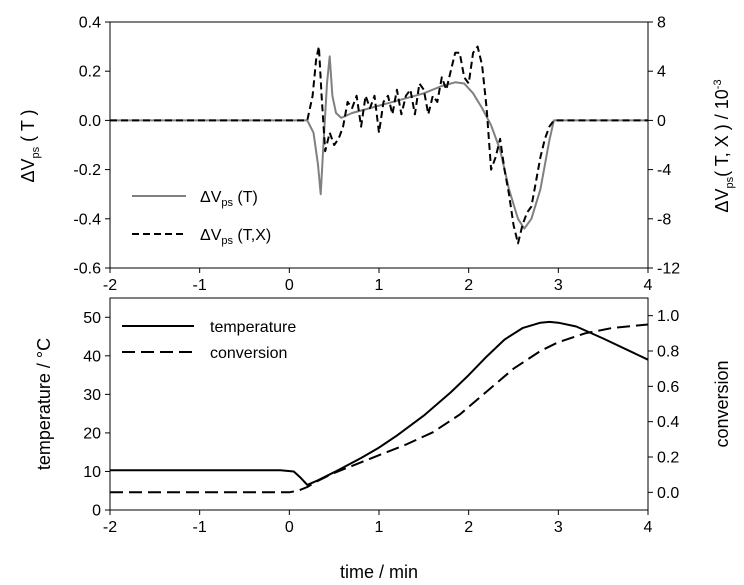 The height and width of the screenshot is (585, 744). Describe the element at coordinates (92, 318) in the screenshot. I see `left-y-tick-label: 50` at that location.